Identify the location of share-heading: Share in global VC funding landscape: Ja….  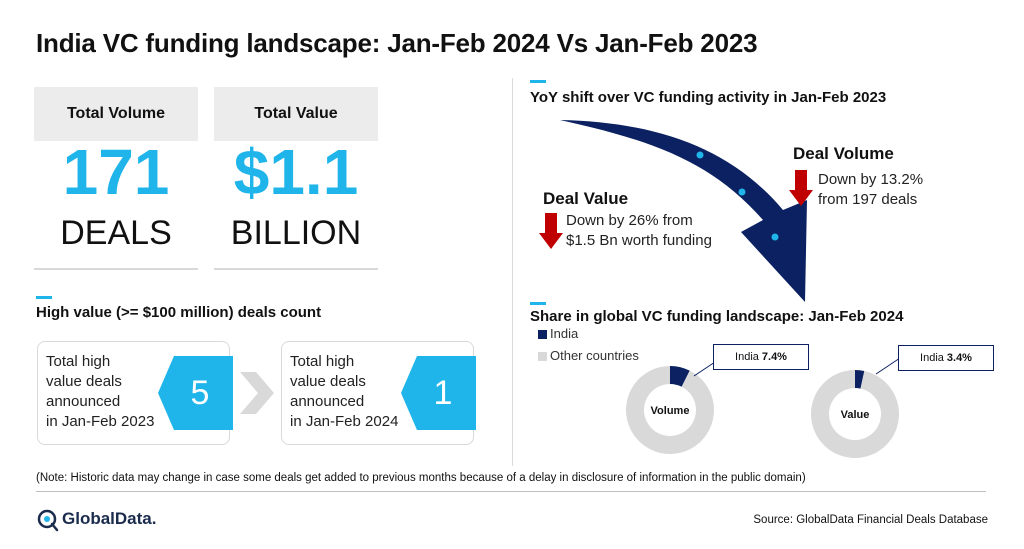
(717, 316).